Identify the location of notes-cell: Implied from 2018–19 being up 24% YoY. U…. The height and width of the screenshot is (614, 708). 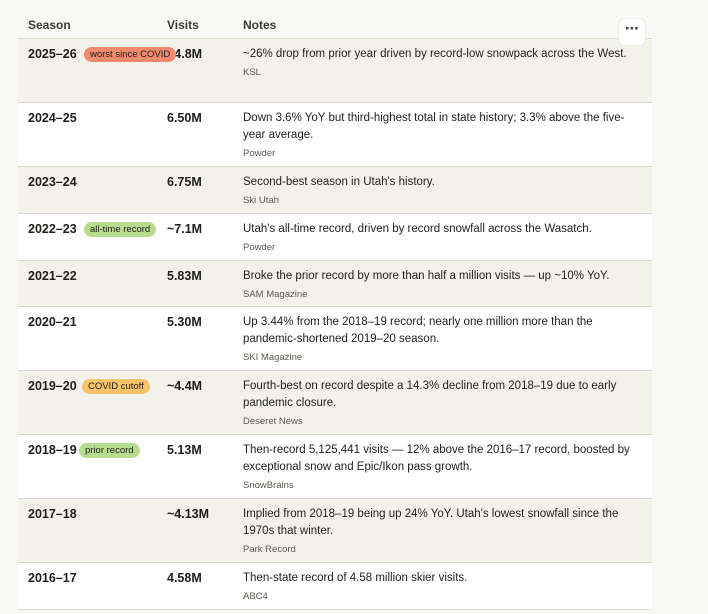
(438, 531).